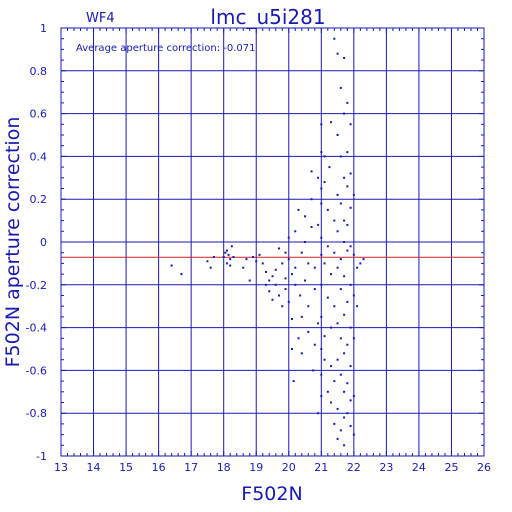 This screenshot has width=512, height=512. I want to click on average-annotation: Average aperture correction: -0.071, so click(166, 48).